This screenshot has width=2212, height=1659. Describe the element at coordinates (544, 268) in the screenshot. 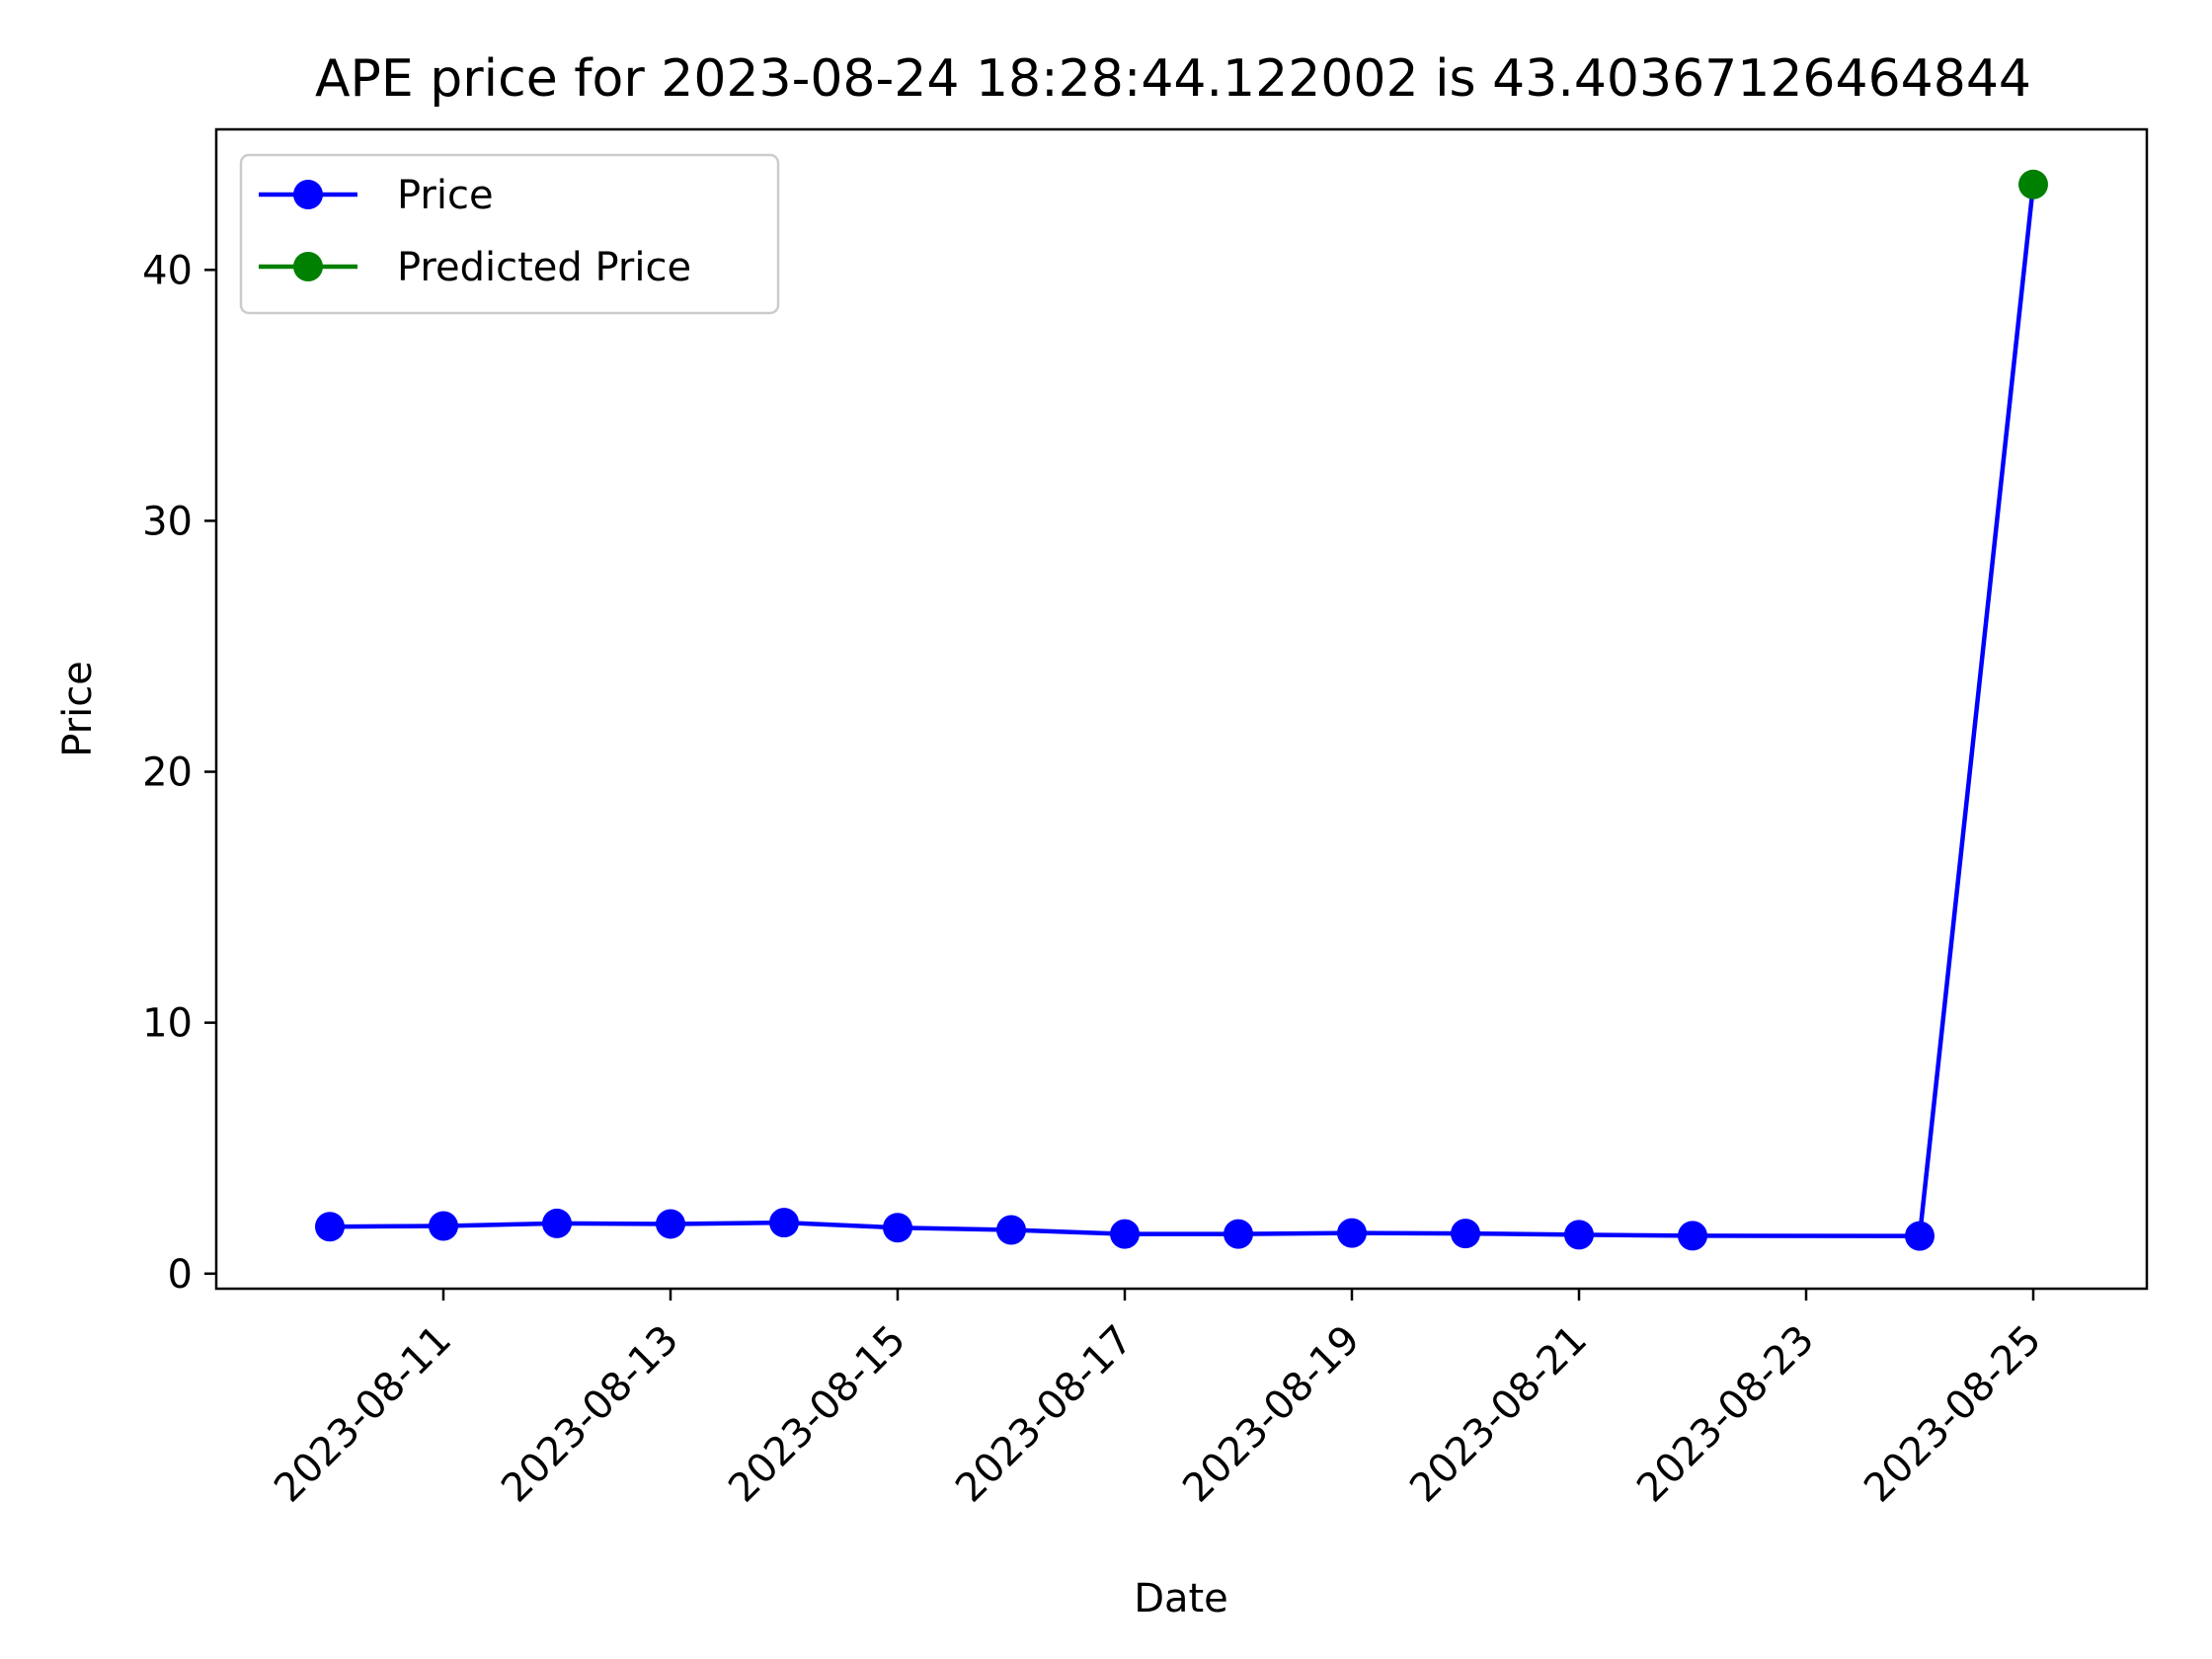

I see `legend-predicted-label: Predicted Price` at that location.